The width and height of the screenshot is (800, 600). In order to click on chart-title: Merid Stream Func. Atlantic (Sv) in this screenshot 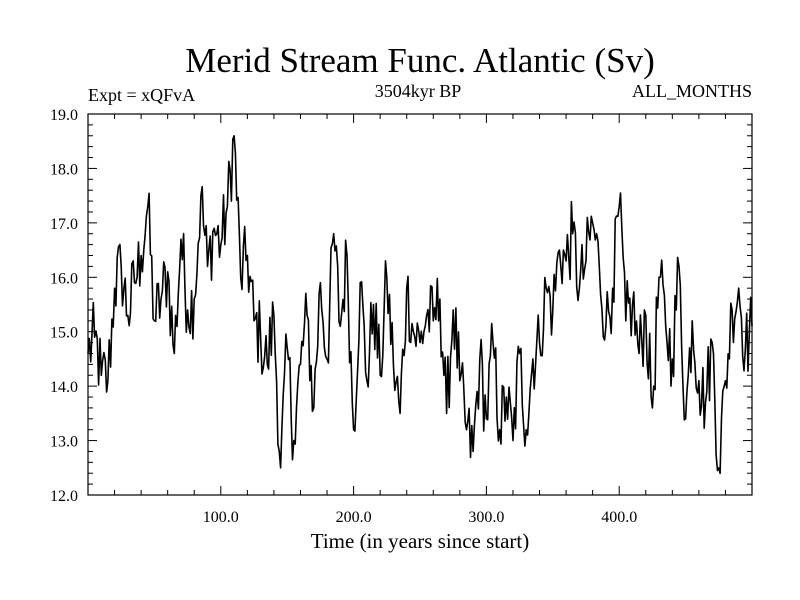, I will do `click(420, 60)`.